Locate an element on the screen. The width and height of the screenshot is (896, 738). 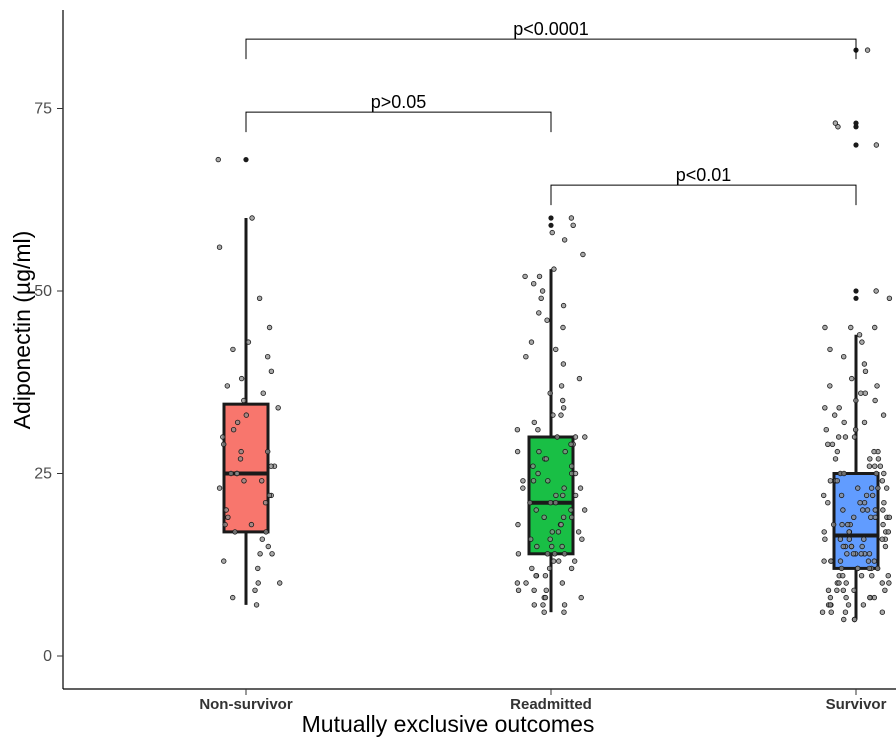
y-tick-label: 0 is located at coordinates (47, 656).